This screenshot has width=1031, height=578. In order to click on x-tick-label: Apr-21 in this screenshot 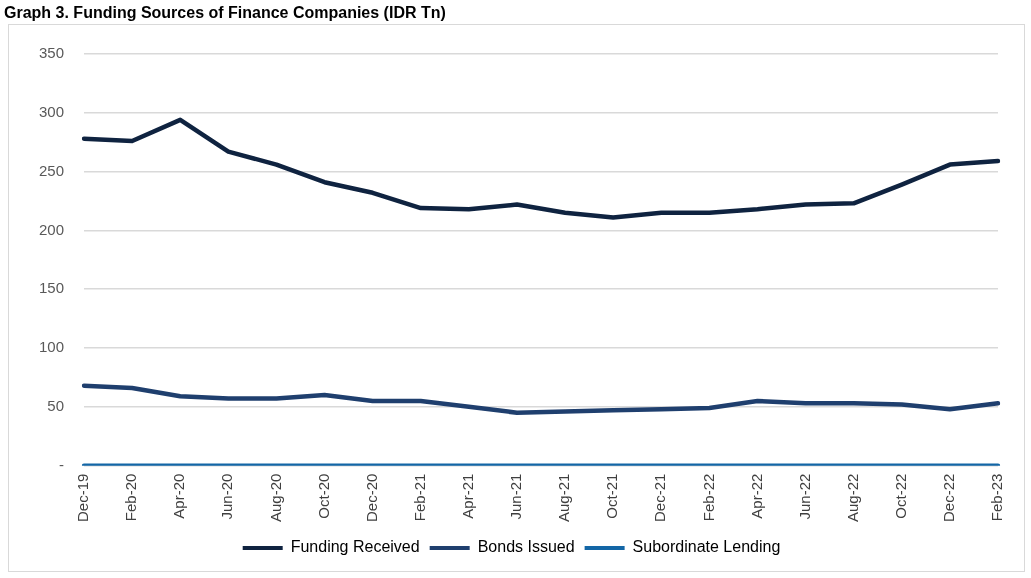, I will do `click(467, 496)`.